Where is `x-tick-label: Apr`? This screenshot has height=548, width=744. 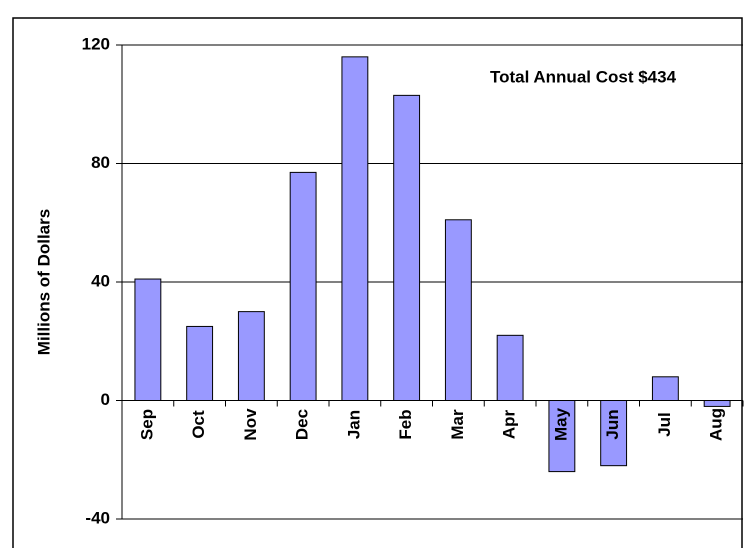 x-tick-label: Apr is located at coordinates (509, 424).